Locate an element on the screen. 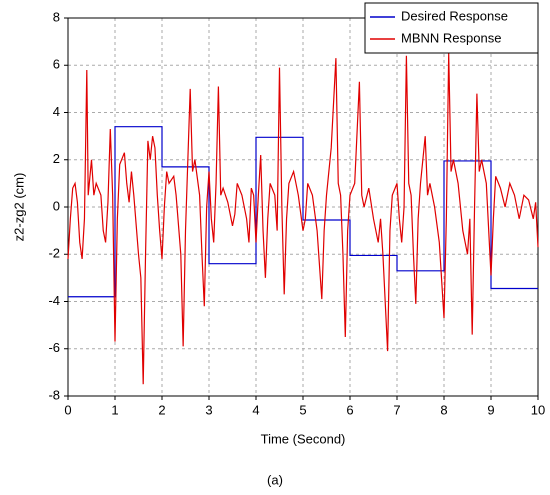 This screenshot has width=550, height=495. x-tick-label: 10 is located at coordinates (538, 409).